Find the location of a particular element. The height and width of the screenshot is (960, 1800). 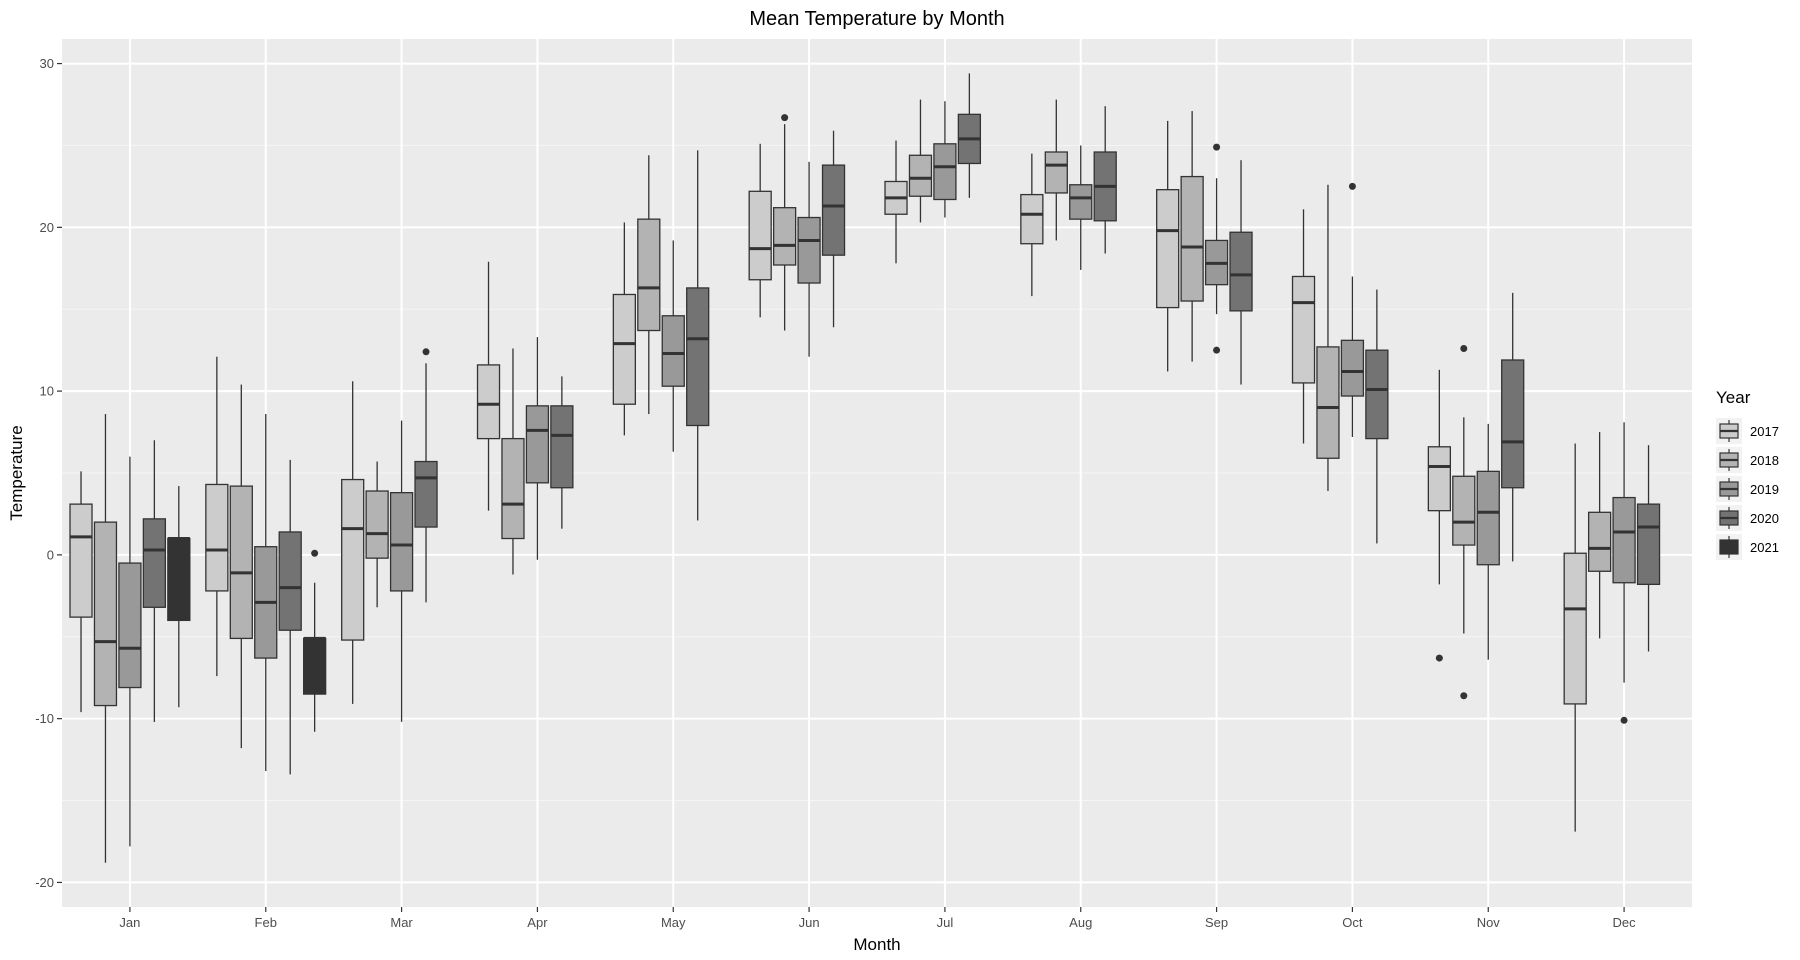

box-2017-May is located at coordinates (624, 329).